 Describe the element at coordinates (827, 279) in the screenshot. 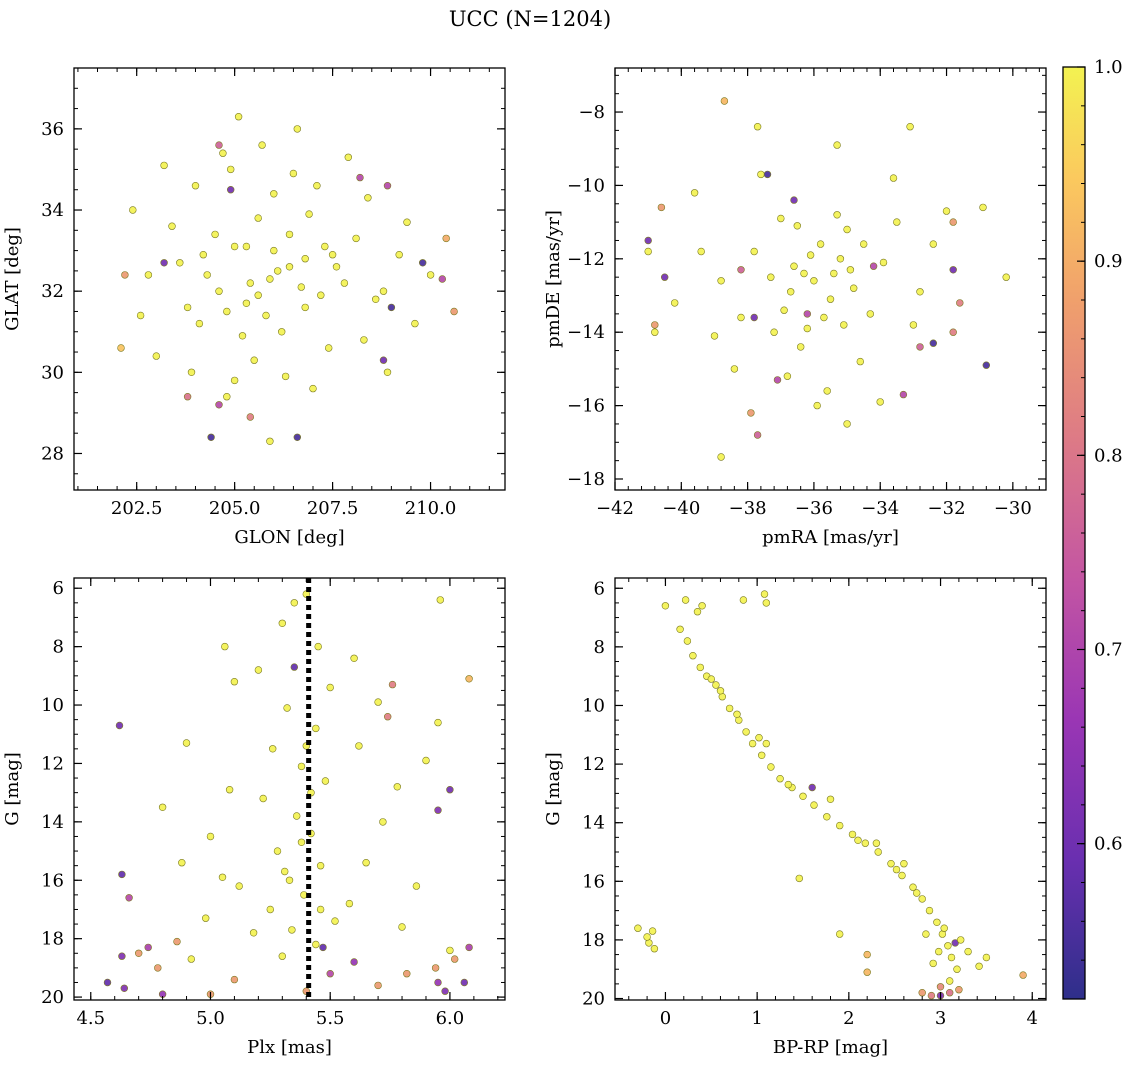

I see `points-proper-motion` at that location.